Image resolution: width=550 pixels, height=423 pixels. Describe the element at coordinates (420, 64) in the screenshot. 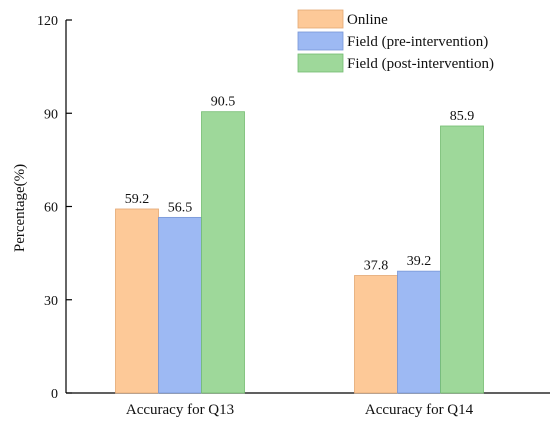

I see `legend-label: Field (post-intervention)` at that location.